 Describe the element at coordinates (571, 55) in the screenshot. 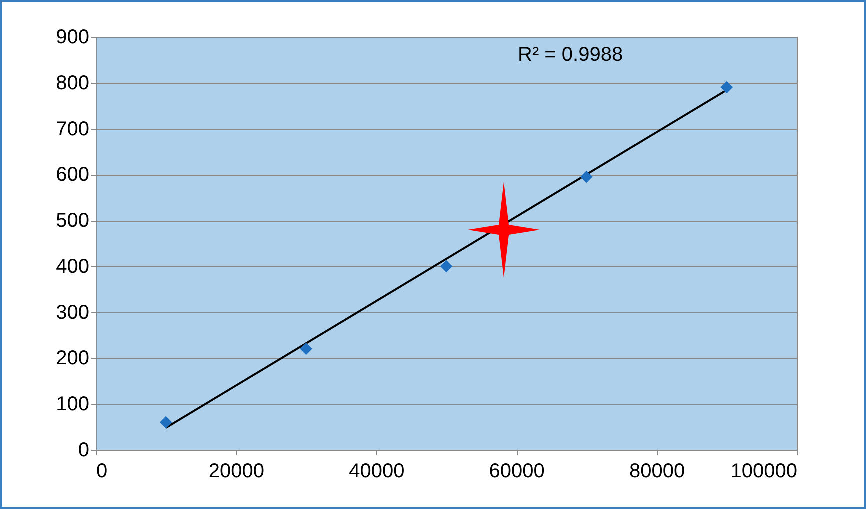

I see `annotation: R² = 0.9988` at that location.